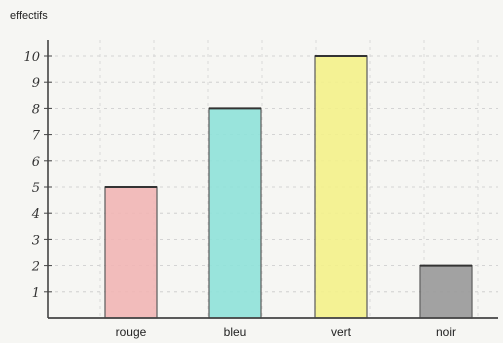 The height and width of the screenshot is (343, 503). I want to click on y-tick-label: 5, so click(36, 188).